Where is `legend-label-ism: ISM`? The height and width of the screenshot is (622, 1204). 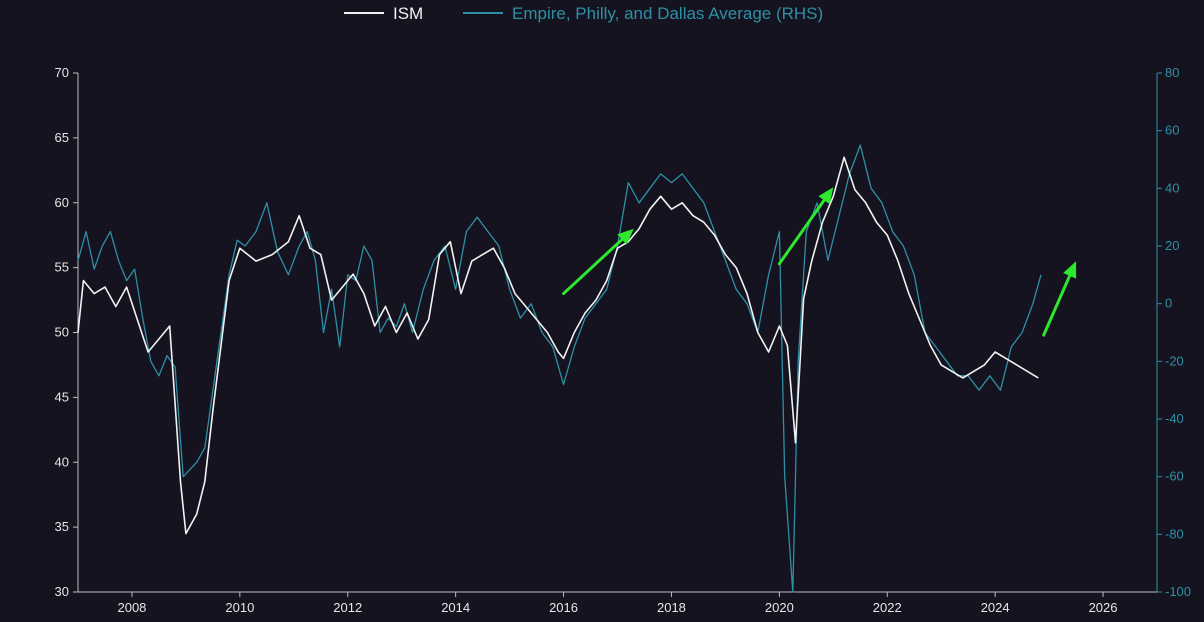
legend-label-ism: ISM is located at coordinates (408, 13).